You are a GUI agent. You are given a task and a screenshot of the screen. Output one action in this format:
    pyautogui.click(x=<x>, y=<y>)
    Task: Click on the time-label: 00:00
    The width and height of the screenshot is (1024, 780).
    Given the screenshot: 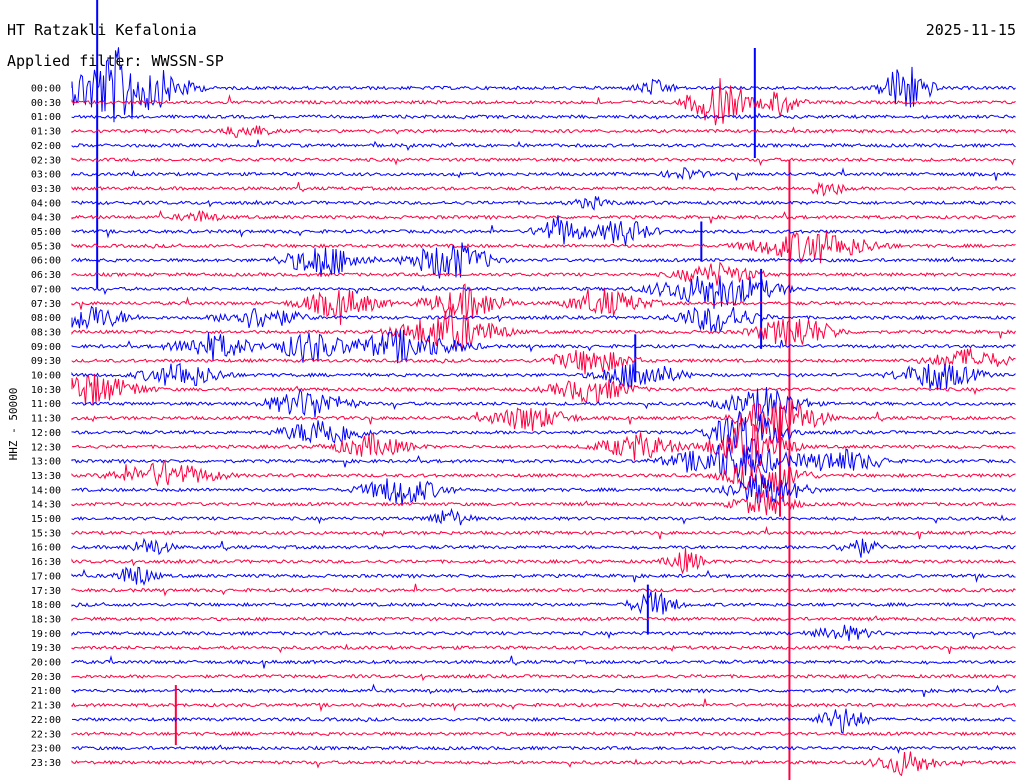 What is the action you would take?
    pyautogui.click(x=46, y=89)
    